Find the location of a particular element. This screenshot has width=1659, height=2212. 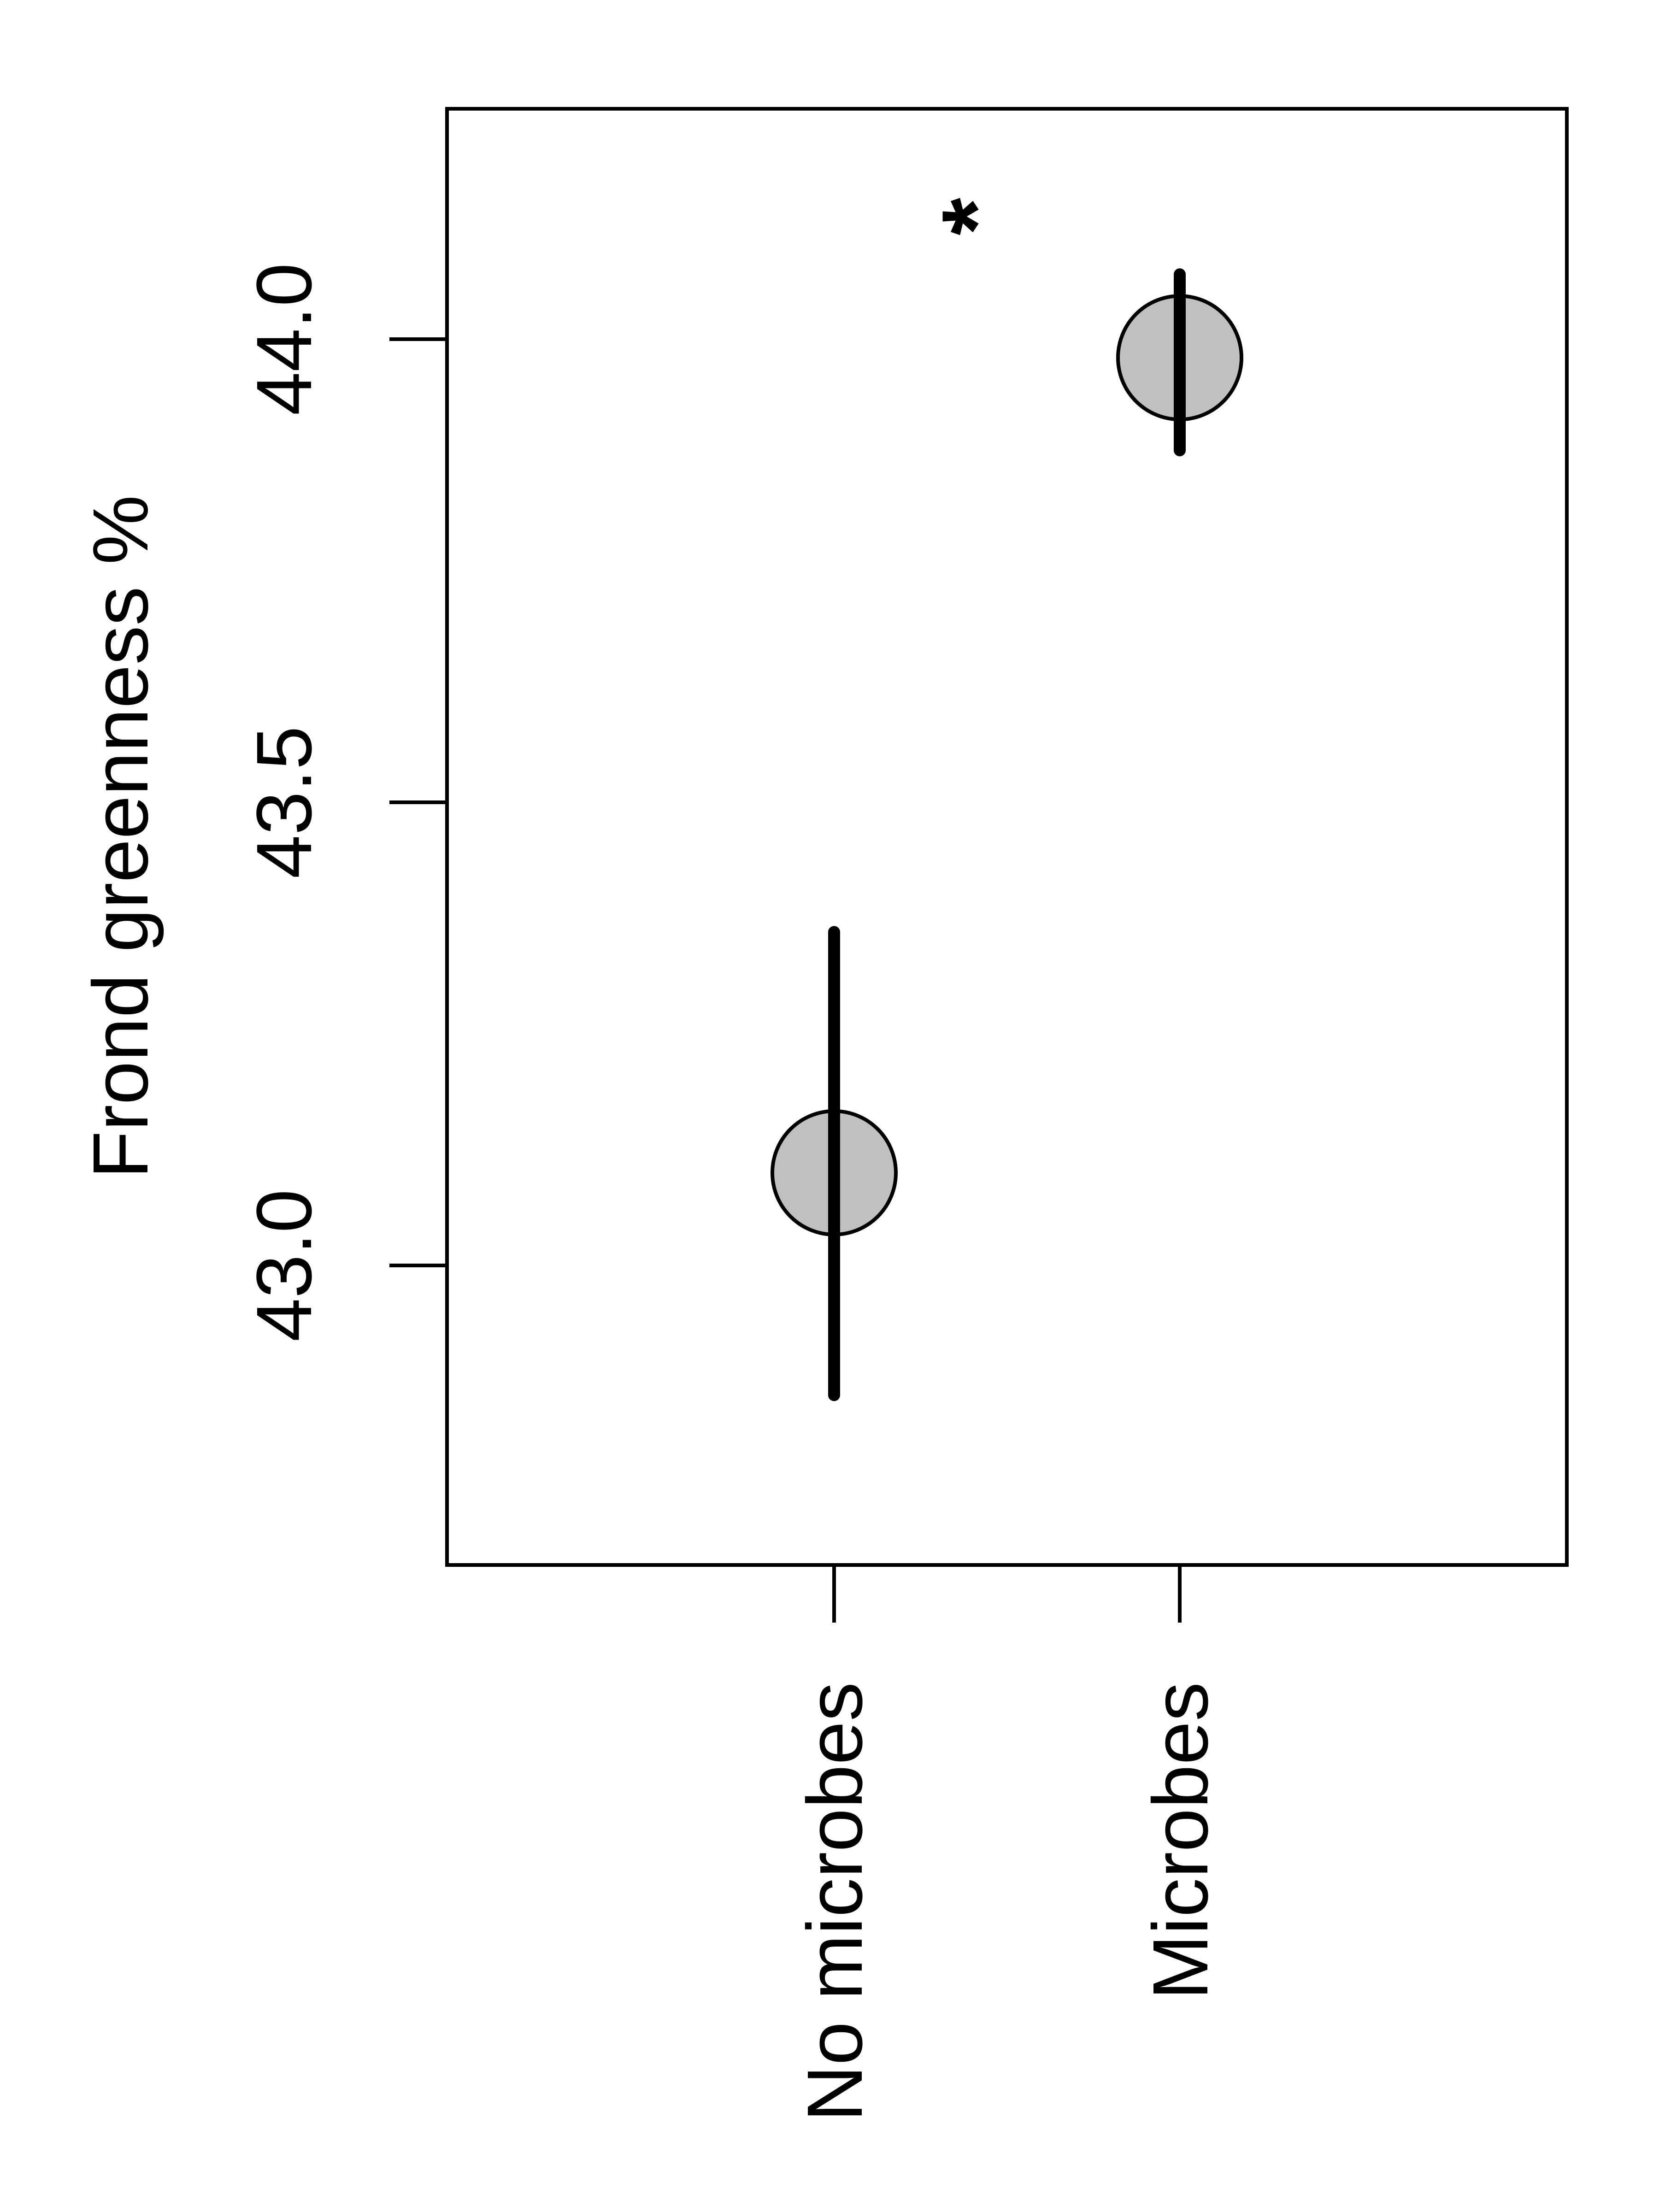

y-axis-label: Frond greenness % is located at coordinates (121, 837).